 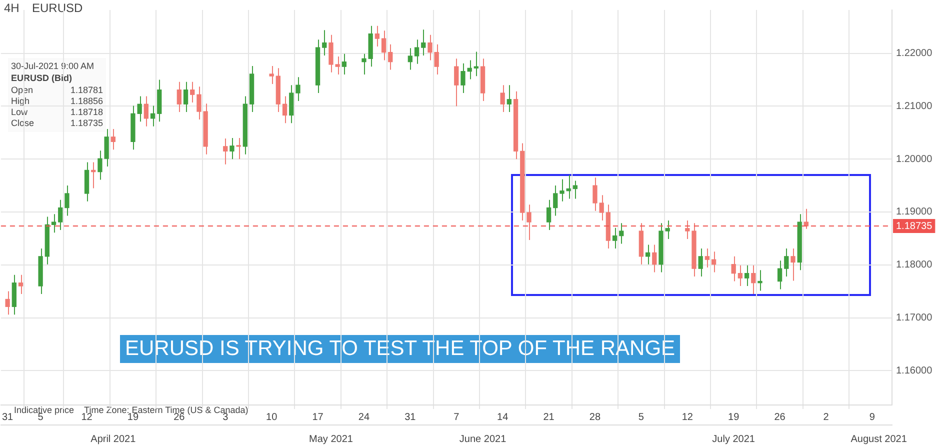 I want to click on annotation: 1.18735, so click(x=86, y=123).